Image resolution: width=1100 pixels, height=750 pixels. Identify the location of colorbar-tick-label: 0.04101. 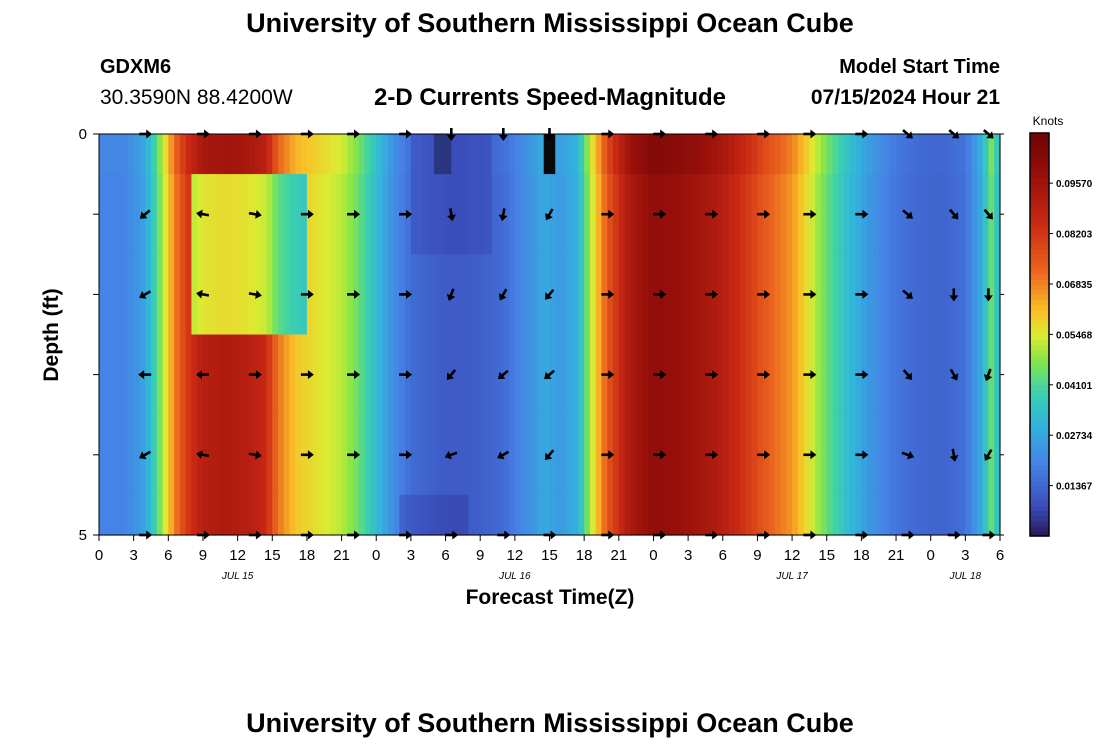
(1074, 386).